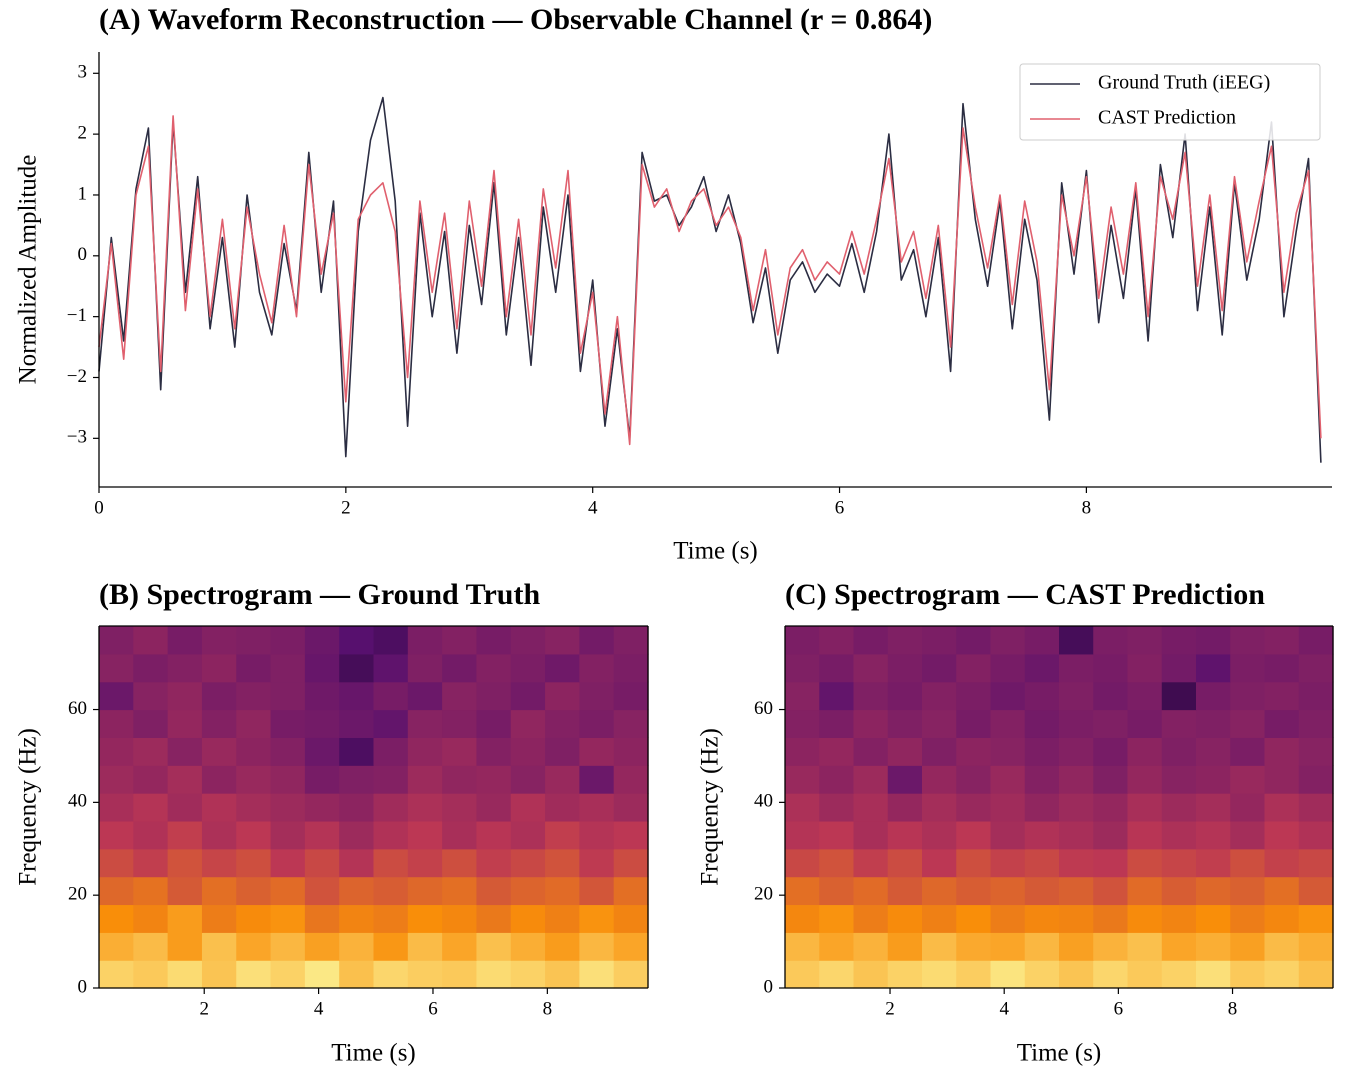  What do you see at coordinates (204, 1008) in the screenshot?
I see `x-tick-label: 2` at bounding box center [204, 1008].